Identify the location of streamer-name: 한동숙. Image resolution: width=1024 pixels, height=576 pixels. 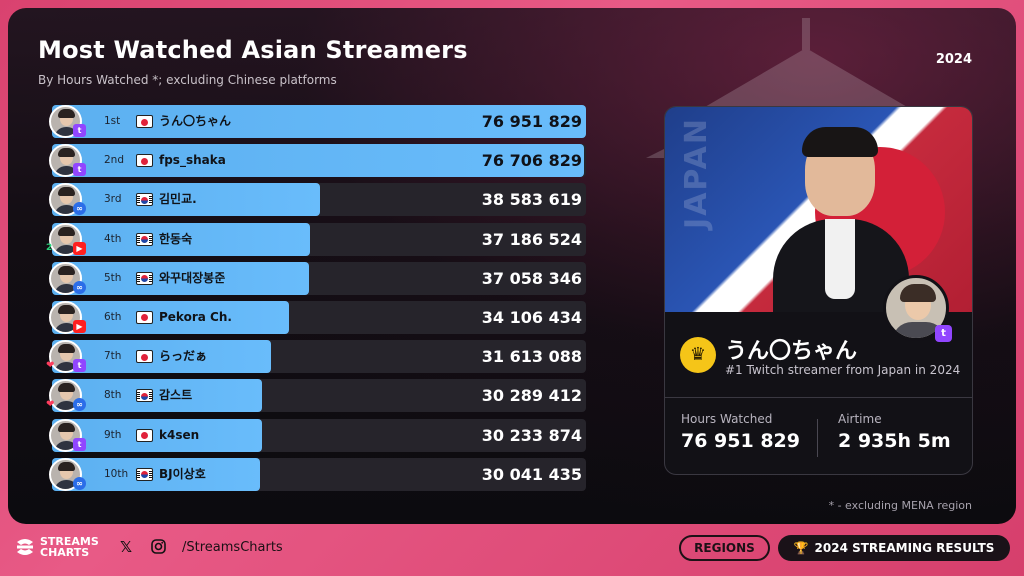
(176, 238).